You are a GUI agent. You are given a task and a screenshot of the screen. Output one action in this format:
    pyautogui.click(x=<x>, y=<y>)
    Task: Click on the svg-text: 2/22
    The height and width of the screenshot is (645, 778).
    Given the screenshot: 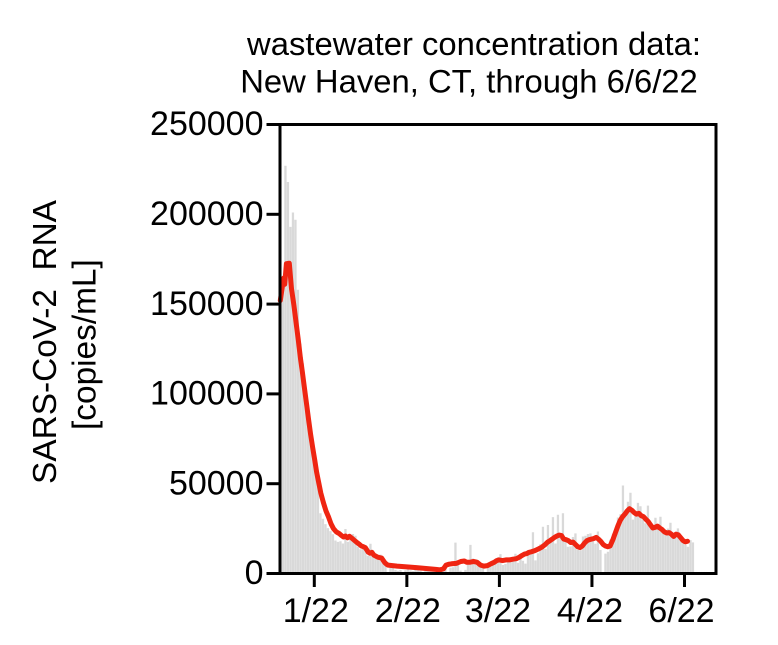 What is the action you would take?
    pyautogui.click(x=408, y=611)
    